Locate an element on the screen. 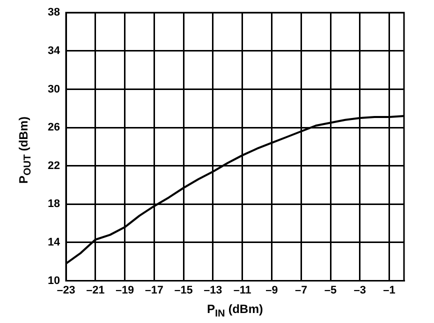 This screenshot has height=323, width=434. x-tick-label: –23 is located at coordinates (66, 290).